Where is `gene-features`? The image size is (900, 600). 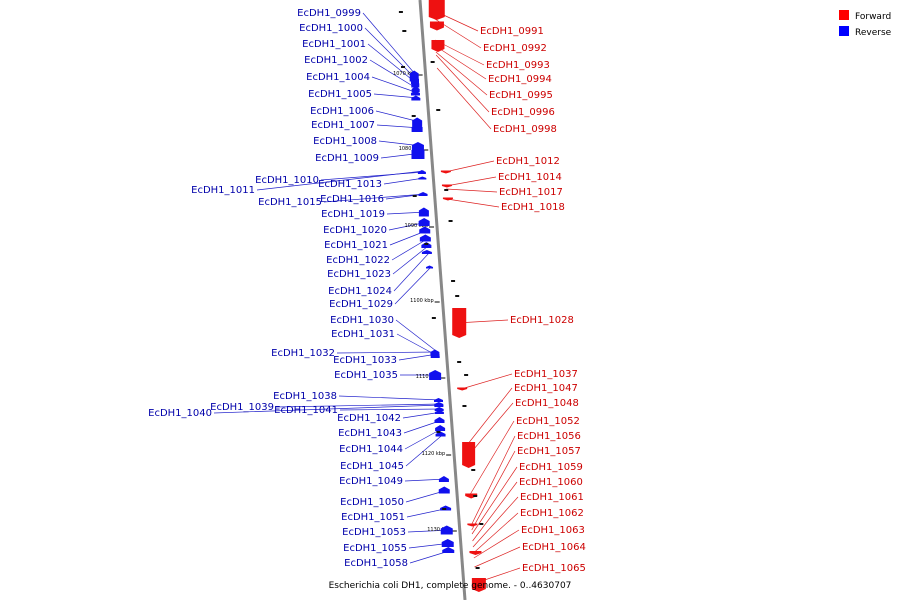 gene-features is located at coordinates (442, 296).